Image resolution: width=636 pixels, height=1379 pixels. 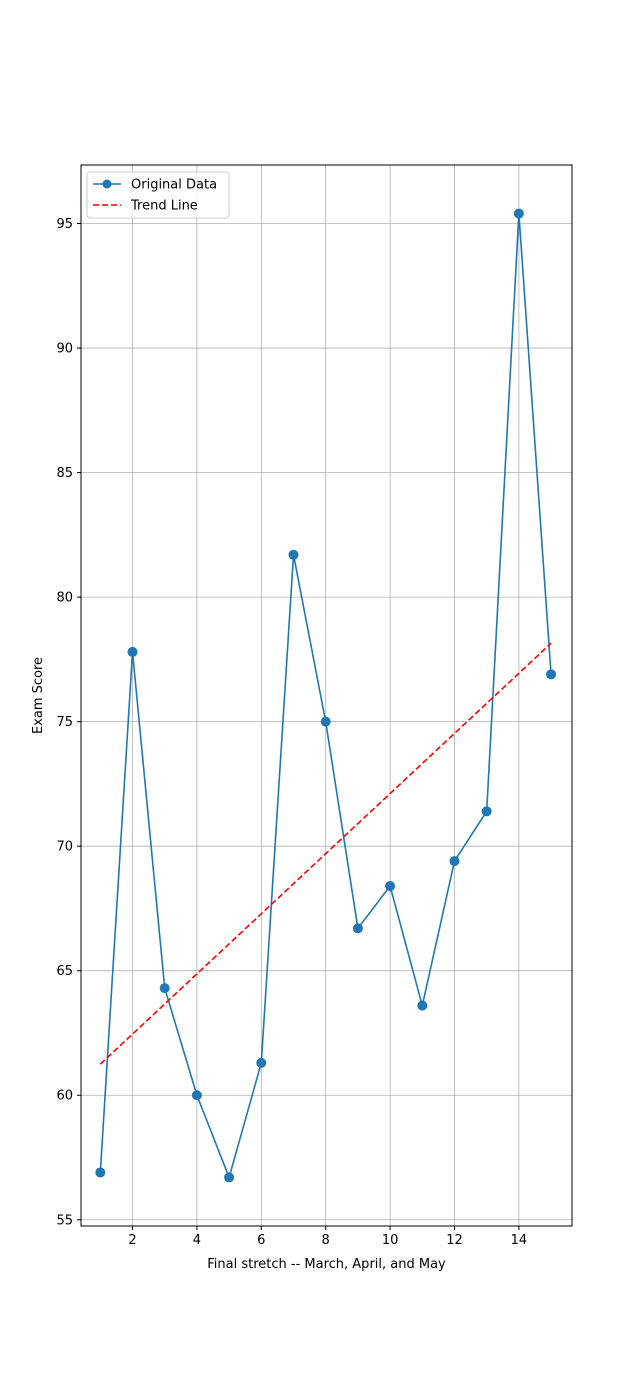 I want to click on legend: Original Data Trend Line, so click(x=158, y=195).